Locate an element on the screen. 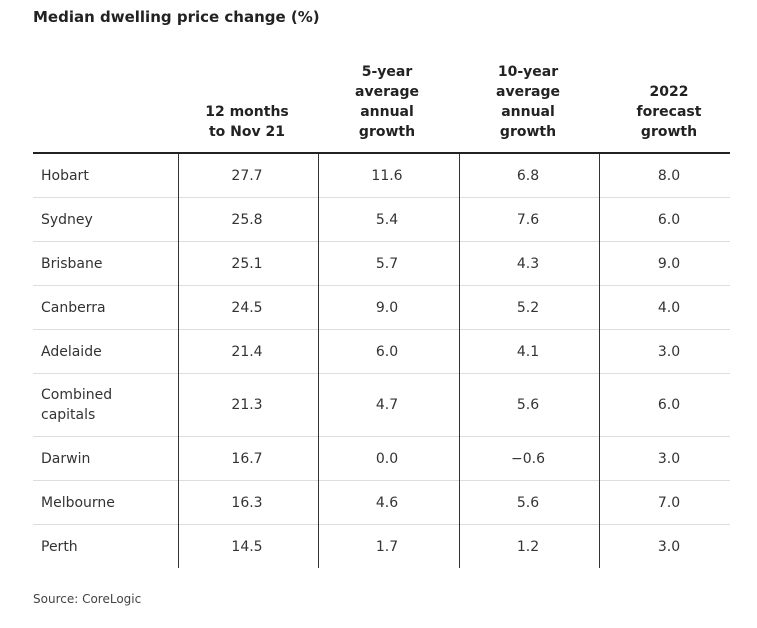  table-cell: 5.7 is located at coordinates (387, 263).